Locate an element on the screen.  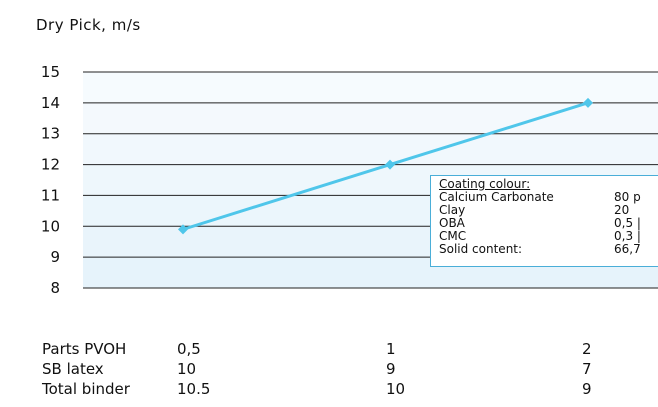
y-tick-label: 15 is located at coordinates (50, 72).